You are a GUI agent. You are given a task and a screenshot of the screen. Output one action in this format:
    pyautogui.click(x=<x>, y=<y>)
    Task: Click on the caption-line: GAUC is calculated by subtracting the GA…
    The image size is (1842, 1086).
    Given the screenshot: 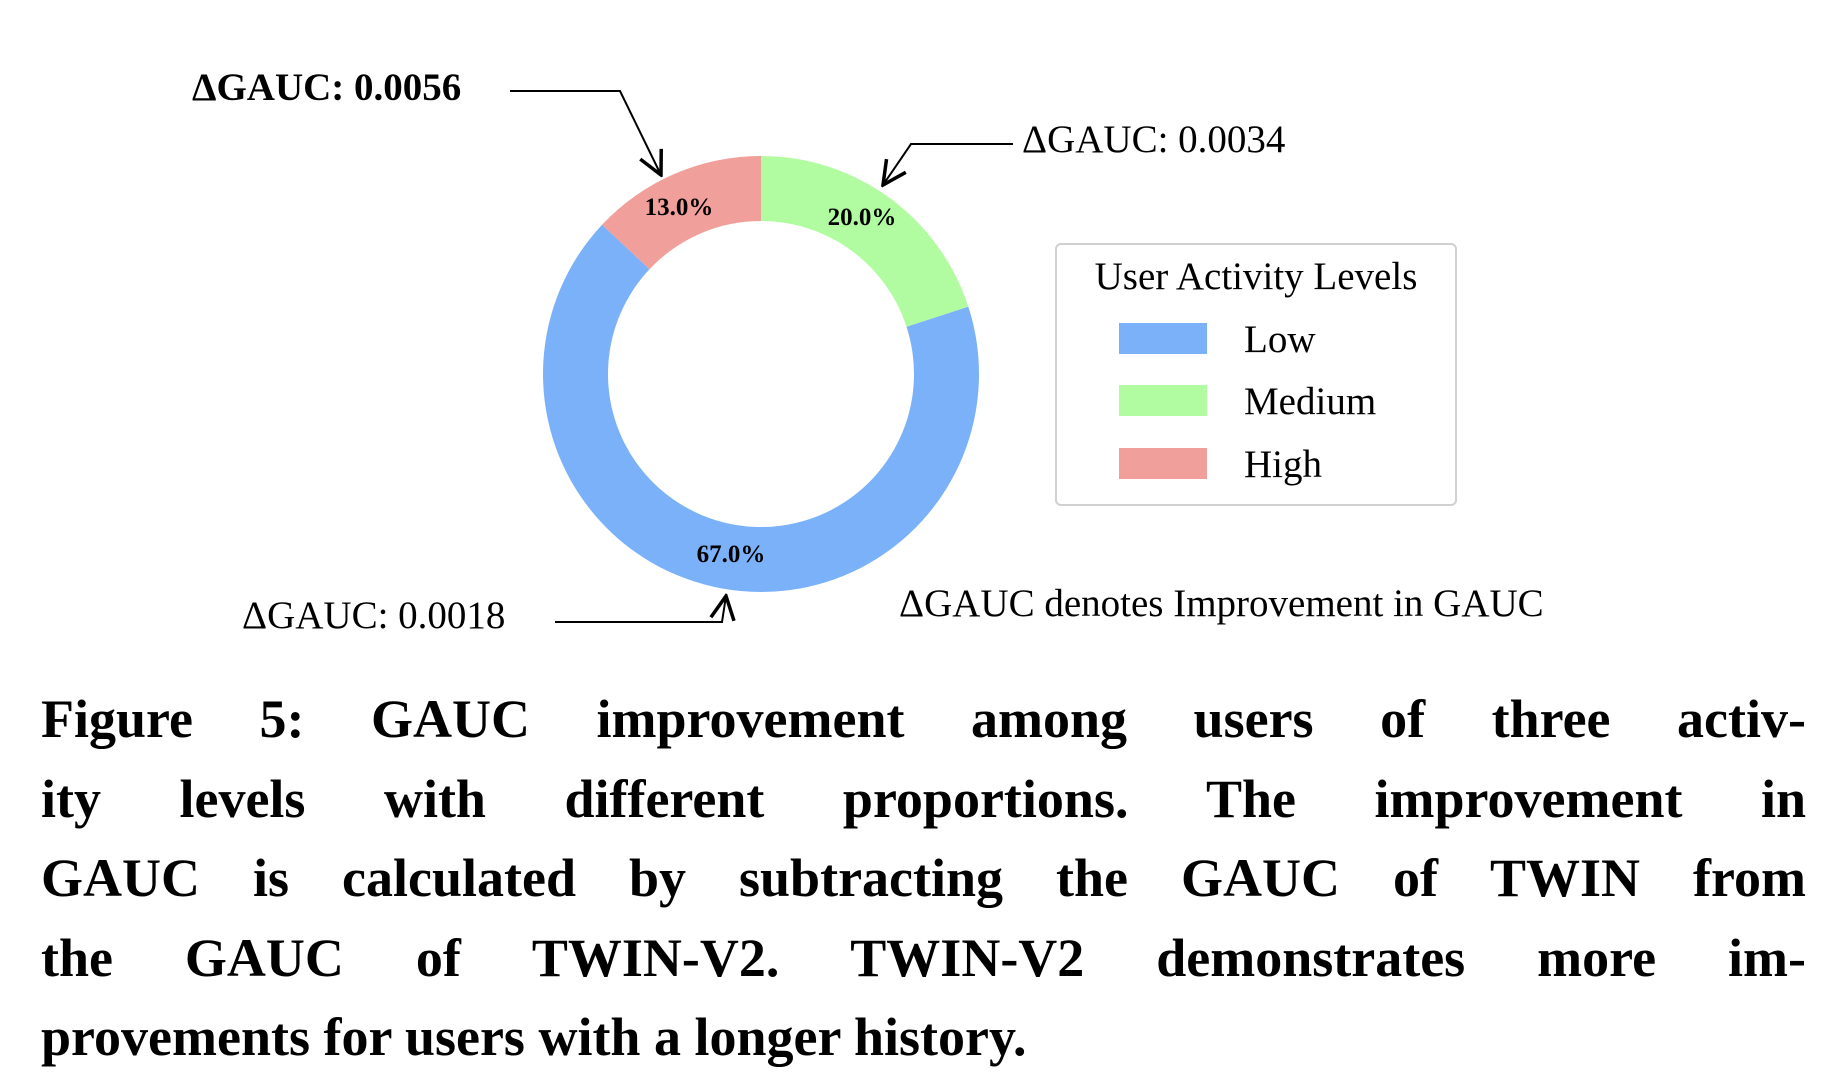 What is the action you would take?
    pyautogui.click(x=923, y=878)
    